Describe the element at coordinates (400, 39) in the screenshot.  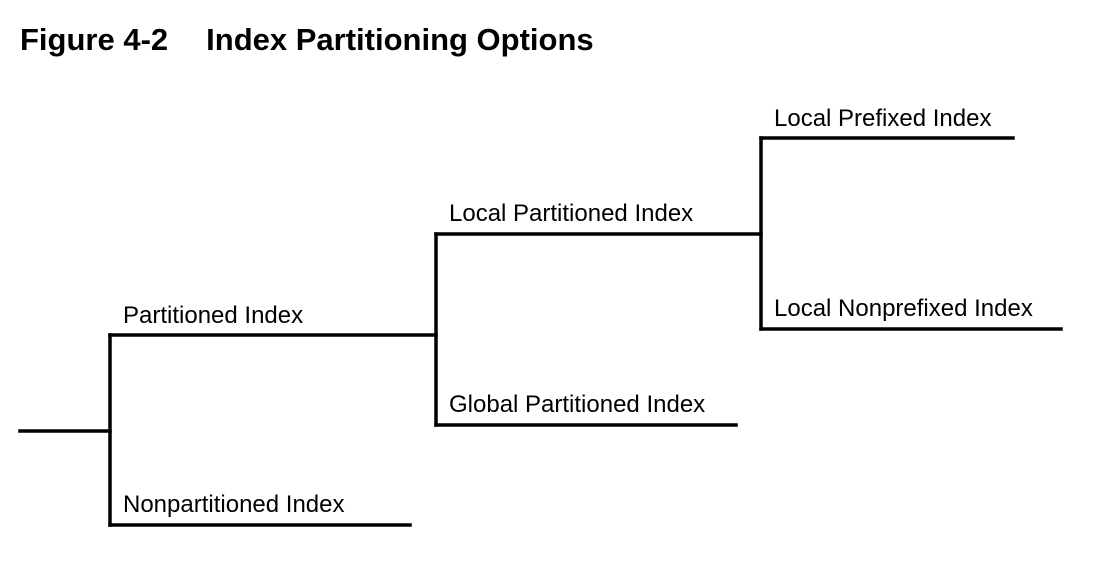
I see `figure-caption: Index Partitioning Options` at that location.